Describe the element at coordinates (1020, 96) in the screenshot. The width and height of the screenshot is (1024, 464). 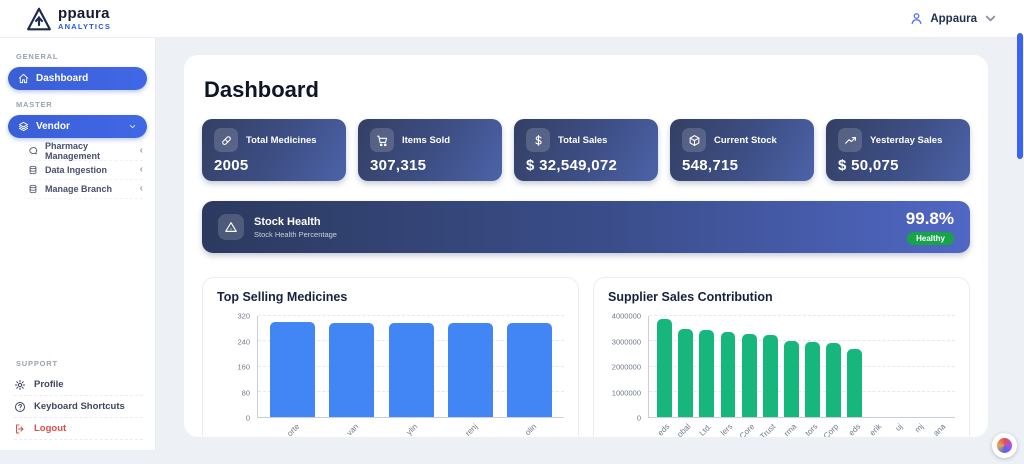
I see `scrollbar-thumb` at that location.